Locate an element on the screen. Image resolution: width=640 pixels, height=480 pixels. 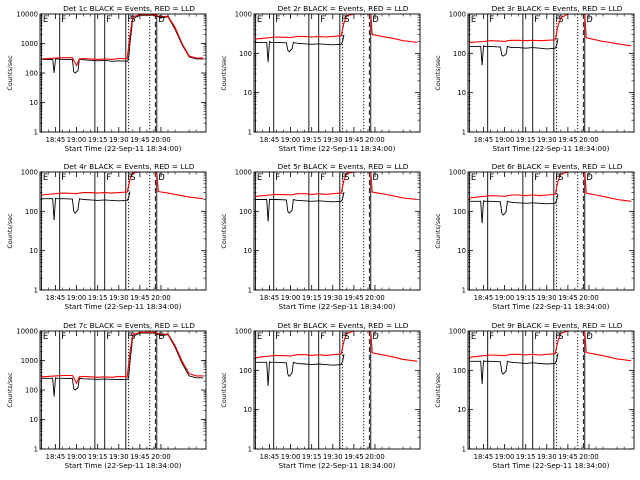
panel-title: Det 1c BLACK = Events, RED = LLD is located at coordinates (129, 8).